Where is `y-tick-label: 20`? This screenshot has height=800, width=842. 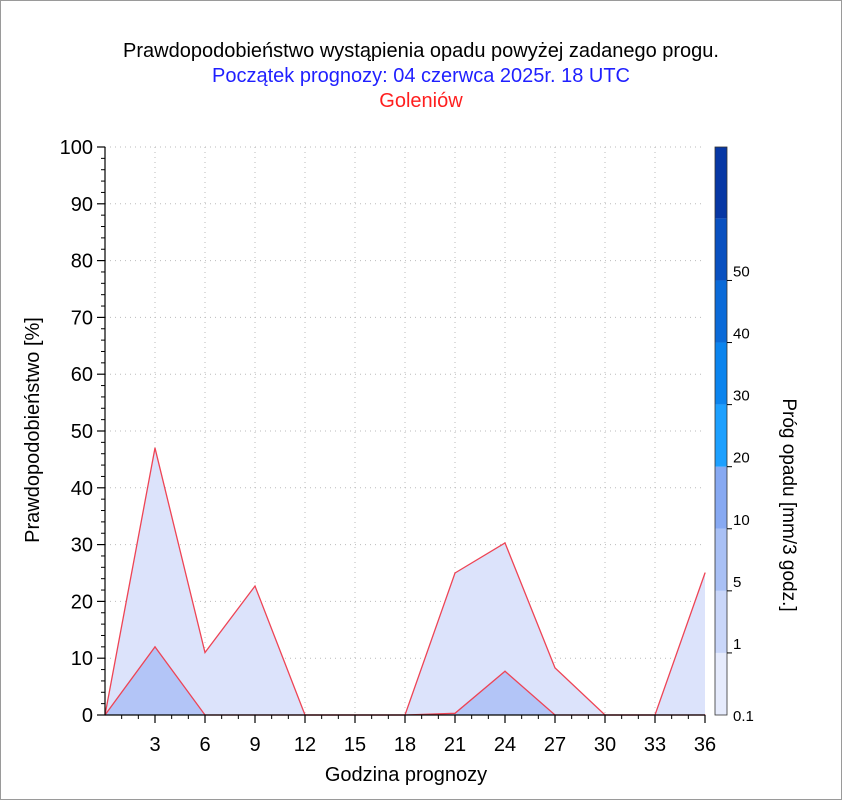 y-tick-label: 20 is located at coordinates (82, 602).